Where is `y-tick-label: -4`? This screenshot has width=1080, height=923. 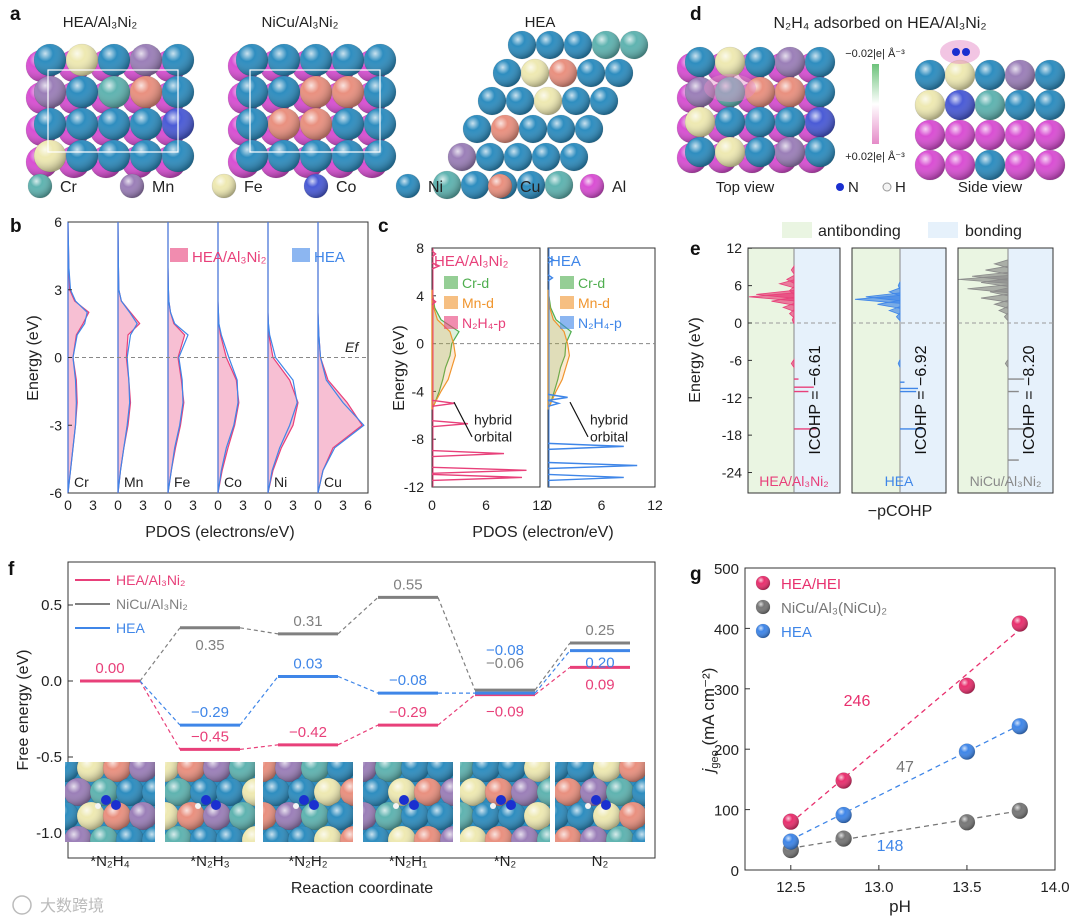
y-tick-label: -4 is located at coordinates (418, 391).